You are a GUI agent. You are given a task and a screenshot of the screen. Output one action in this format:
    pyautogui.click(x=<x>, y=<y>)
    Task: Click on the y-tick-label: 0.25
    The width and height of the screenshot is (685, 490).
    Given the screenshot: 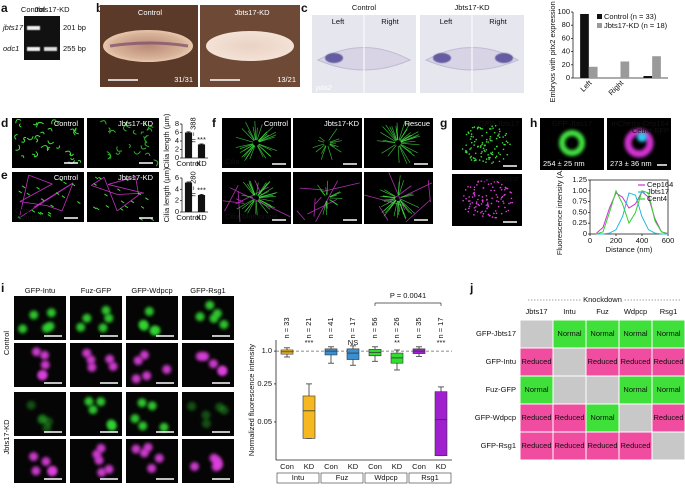 What is the action you would take?
    pyautogui.click(x=264, y=383)
    